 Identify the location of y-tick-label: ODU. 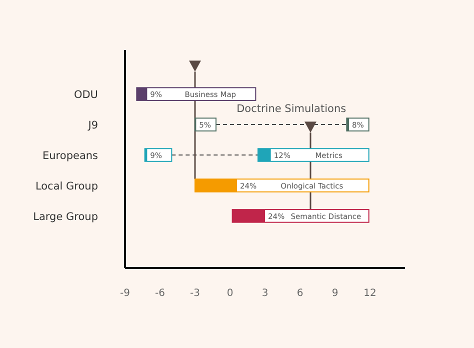
(86, 95).